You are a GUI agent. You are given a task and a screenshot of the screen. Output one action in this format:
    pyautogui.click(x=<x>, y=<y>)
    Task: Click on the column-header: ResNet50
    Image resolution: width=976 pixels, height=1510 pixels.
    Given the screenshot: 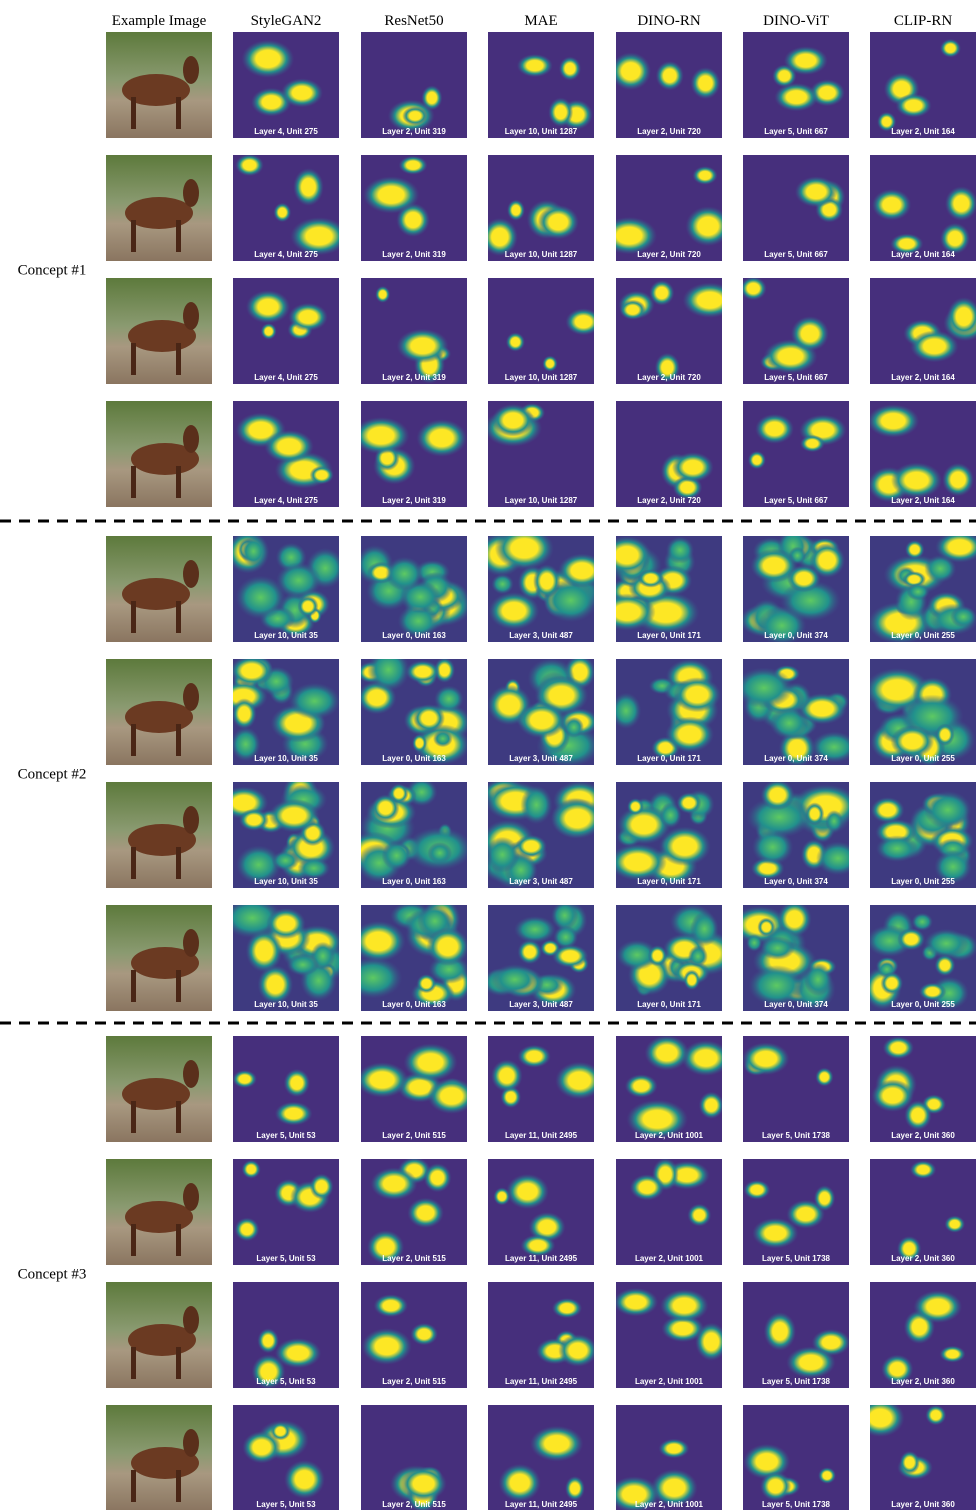 What is the action you would take?
    pyautogui.click(x=413, y=21)
    